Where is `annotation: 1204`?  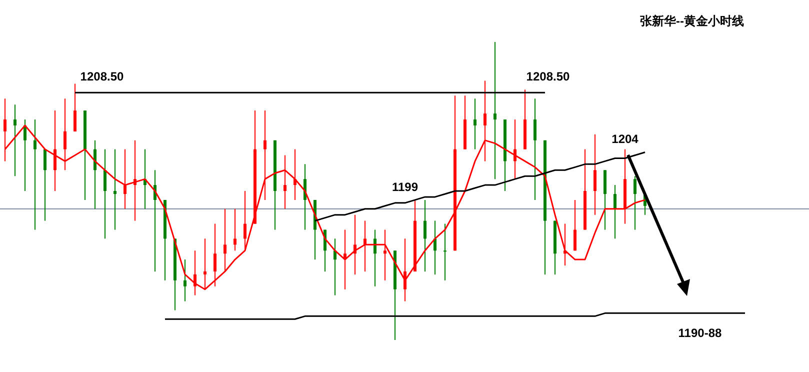 annotation: 1204 is located at coordinates (625, 139).